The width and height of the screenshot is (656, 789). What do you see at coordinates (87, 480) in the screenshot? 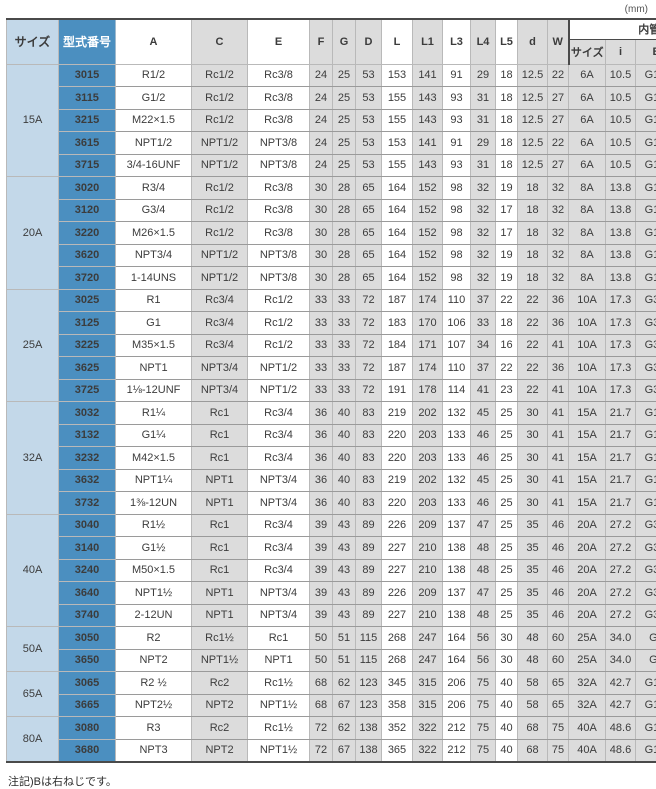
I see `model-number-cell: 3632` at bounding box center [87, 480].